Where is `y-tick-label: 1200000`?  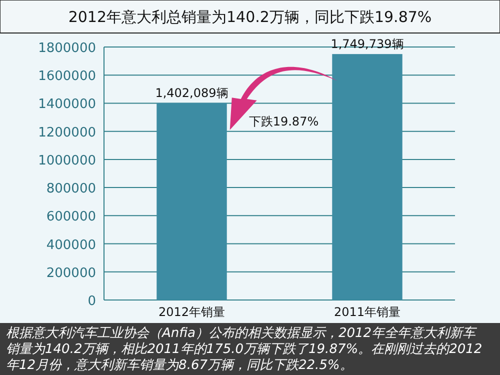
y-tick-label: 1200000 is located at coordinates (67, 132).